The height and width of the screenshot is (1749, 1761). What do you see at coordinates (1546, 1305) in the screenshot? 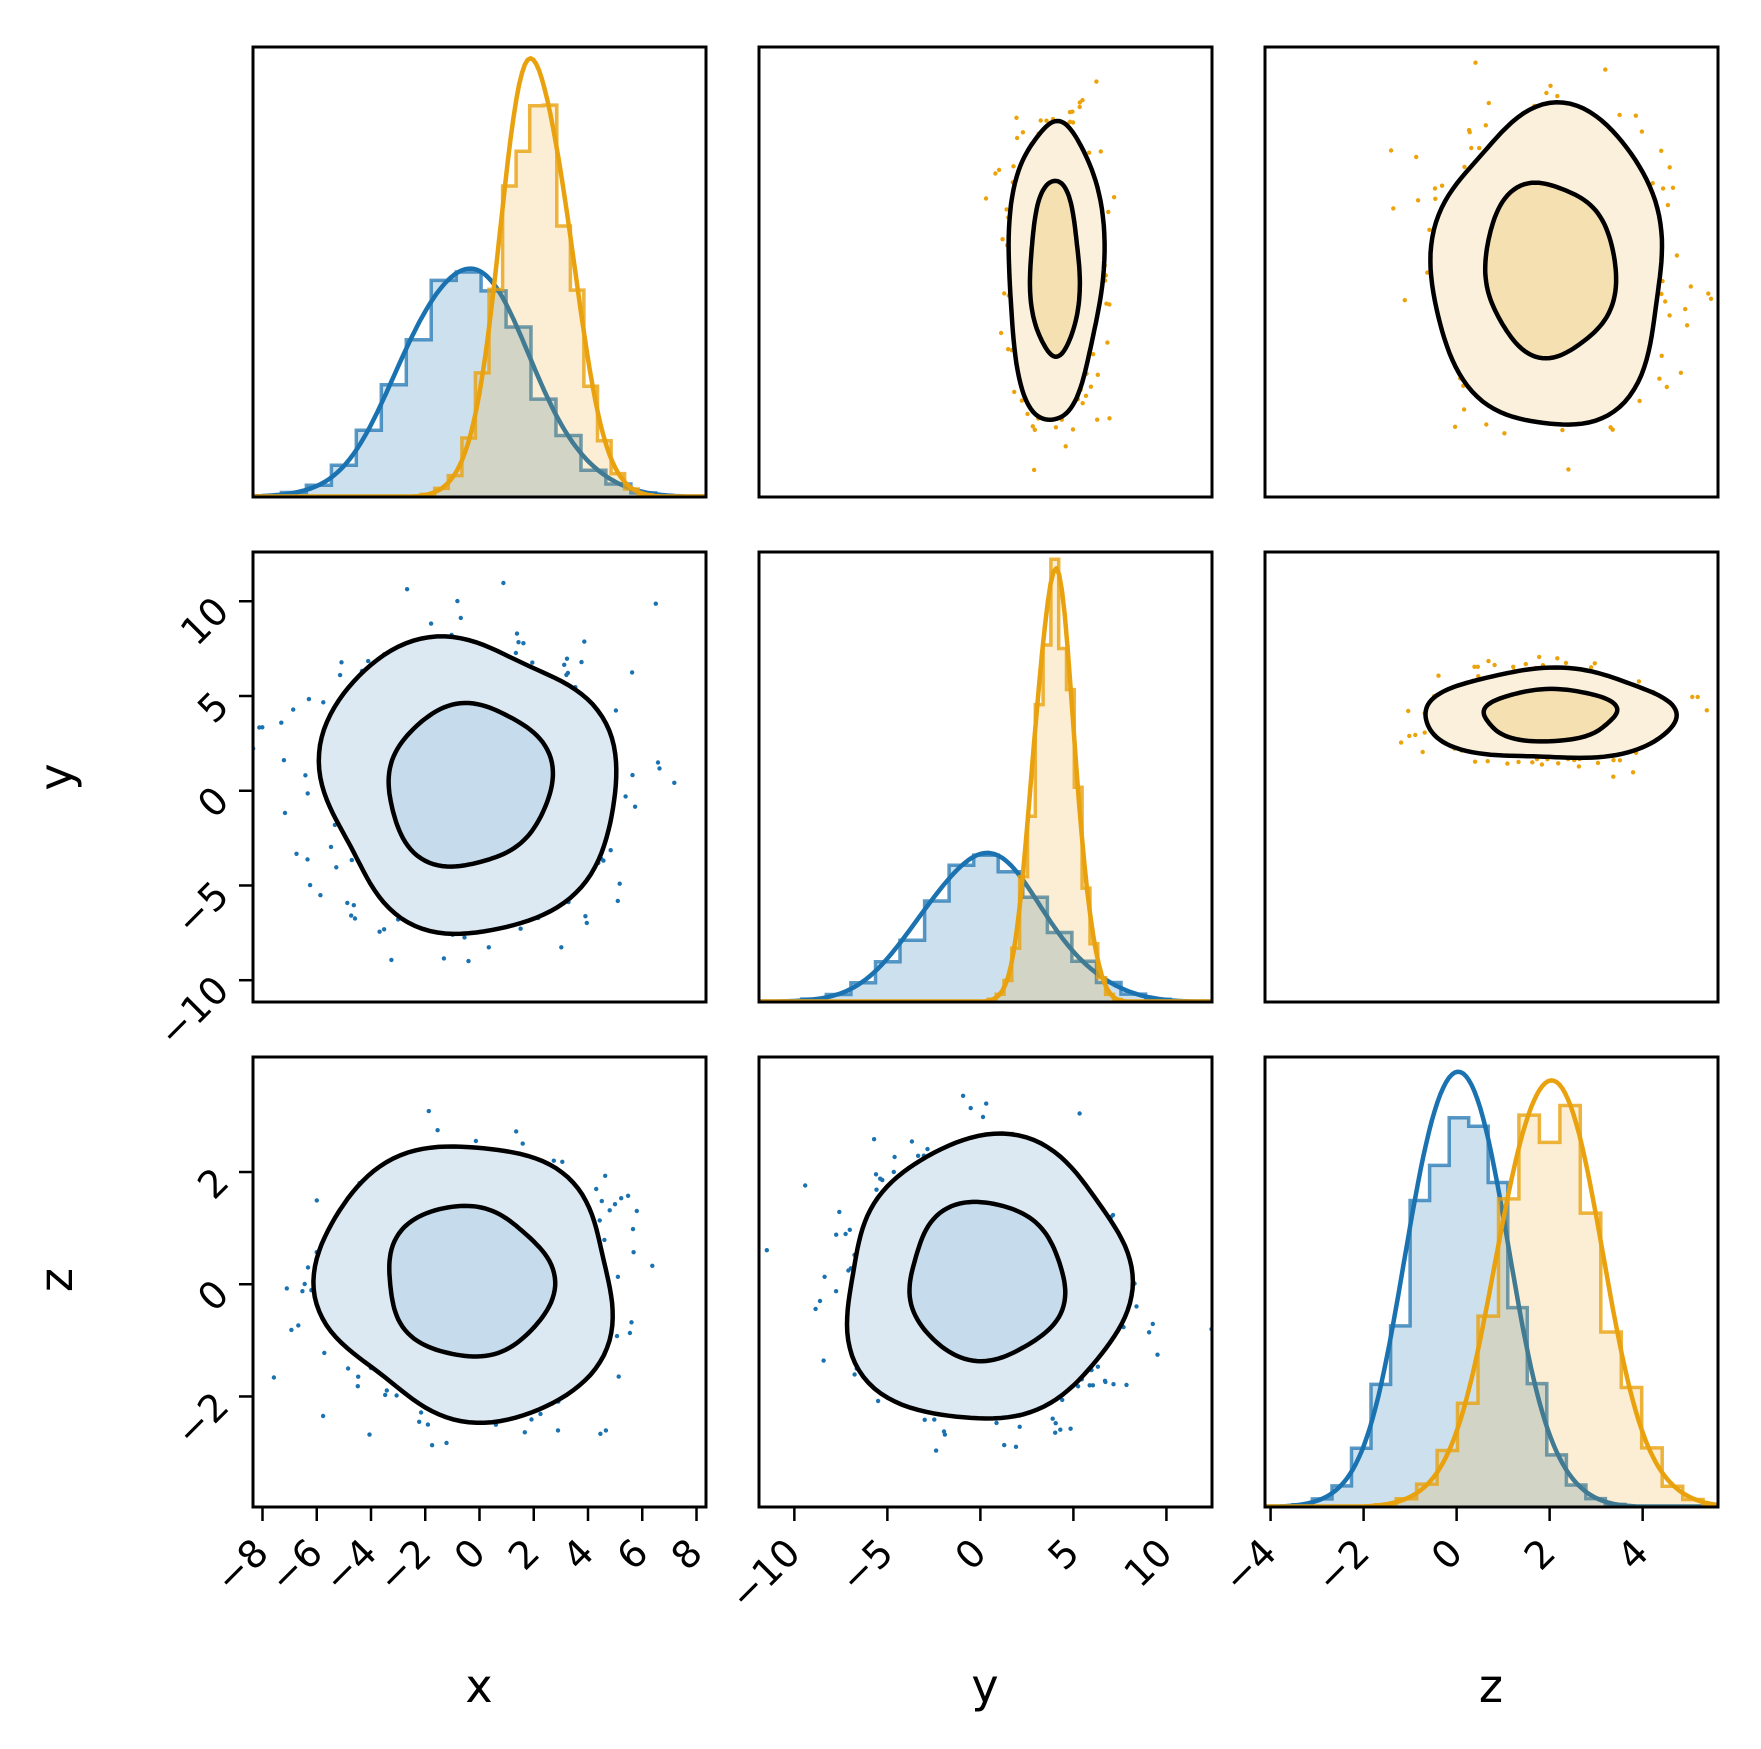
I see `series-orange-histogram-fill` at bounding box center [1546, 1305].